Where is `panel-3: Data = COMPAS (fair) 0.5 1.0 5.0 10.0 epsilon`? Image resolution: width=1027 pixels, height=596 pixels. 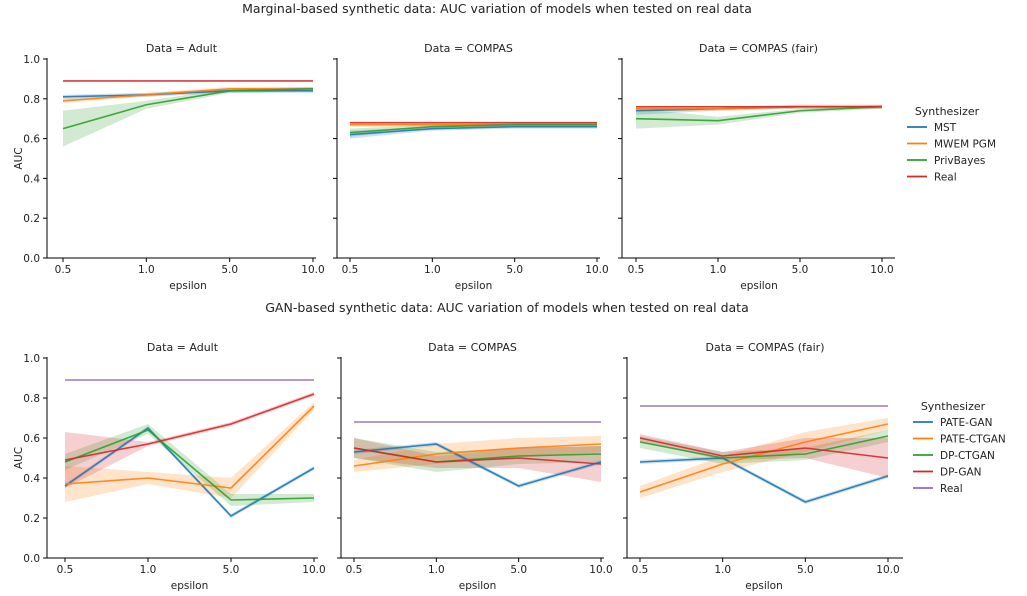
panel-3: Data = COMPAS (fair) 0.5 1.0 5.0 10.0 epsilon is located at coordinates (756, 167).